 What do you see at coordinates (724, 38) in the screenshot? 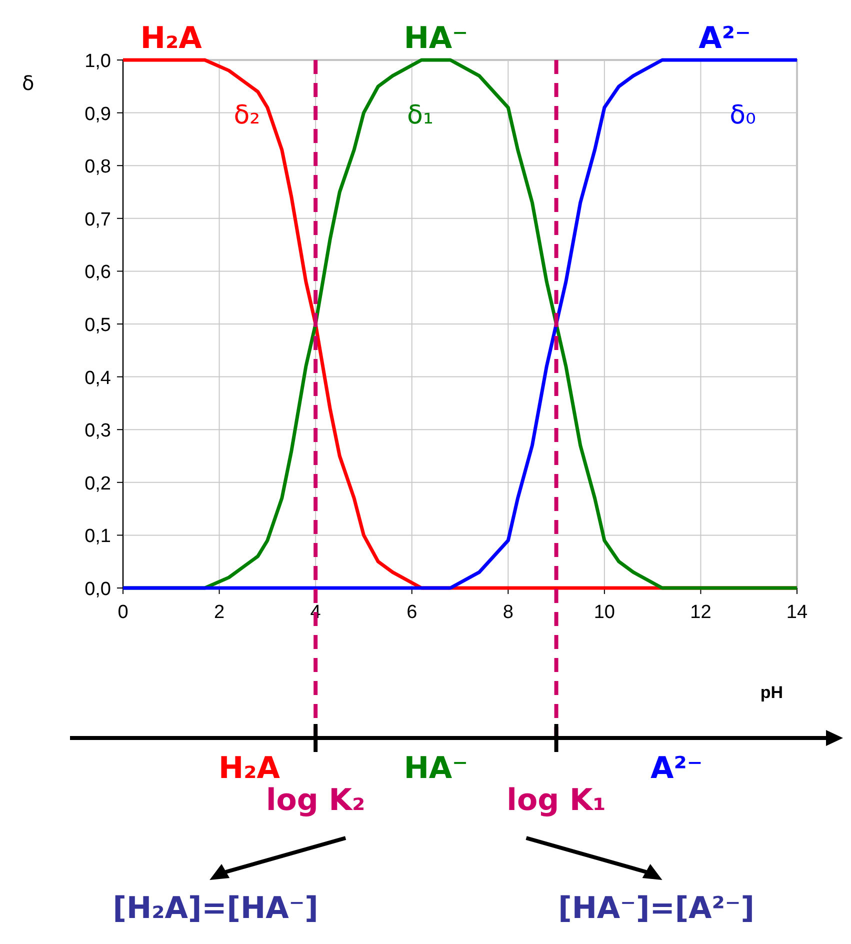
I see `annotation: A²⁻` at bounding box center [724, 38].